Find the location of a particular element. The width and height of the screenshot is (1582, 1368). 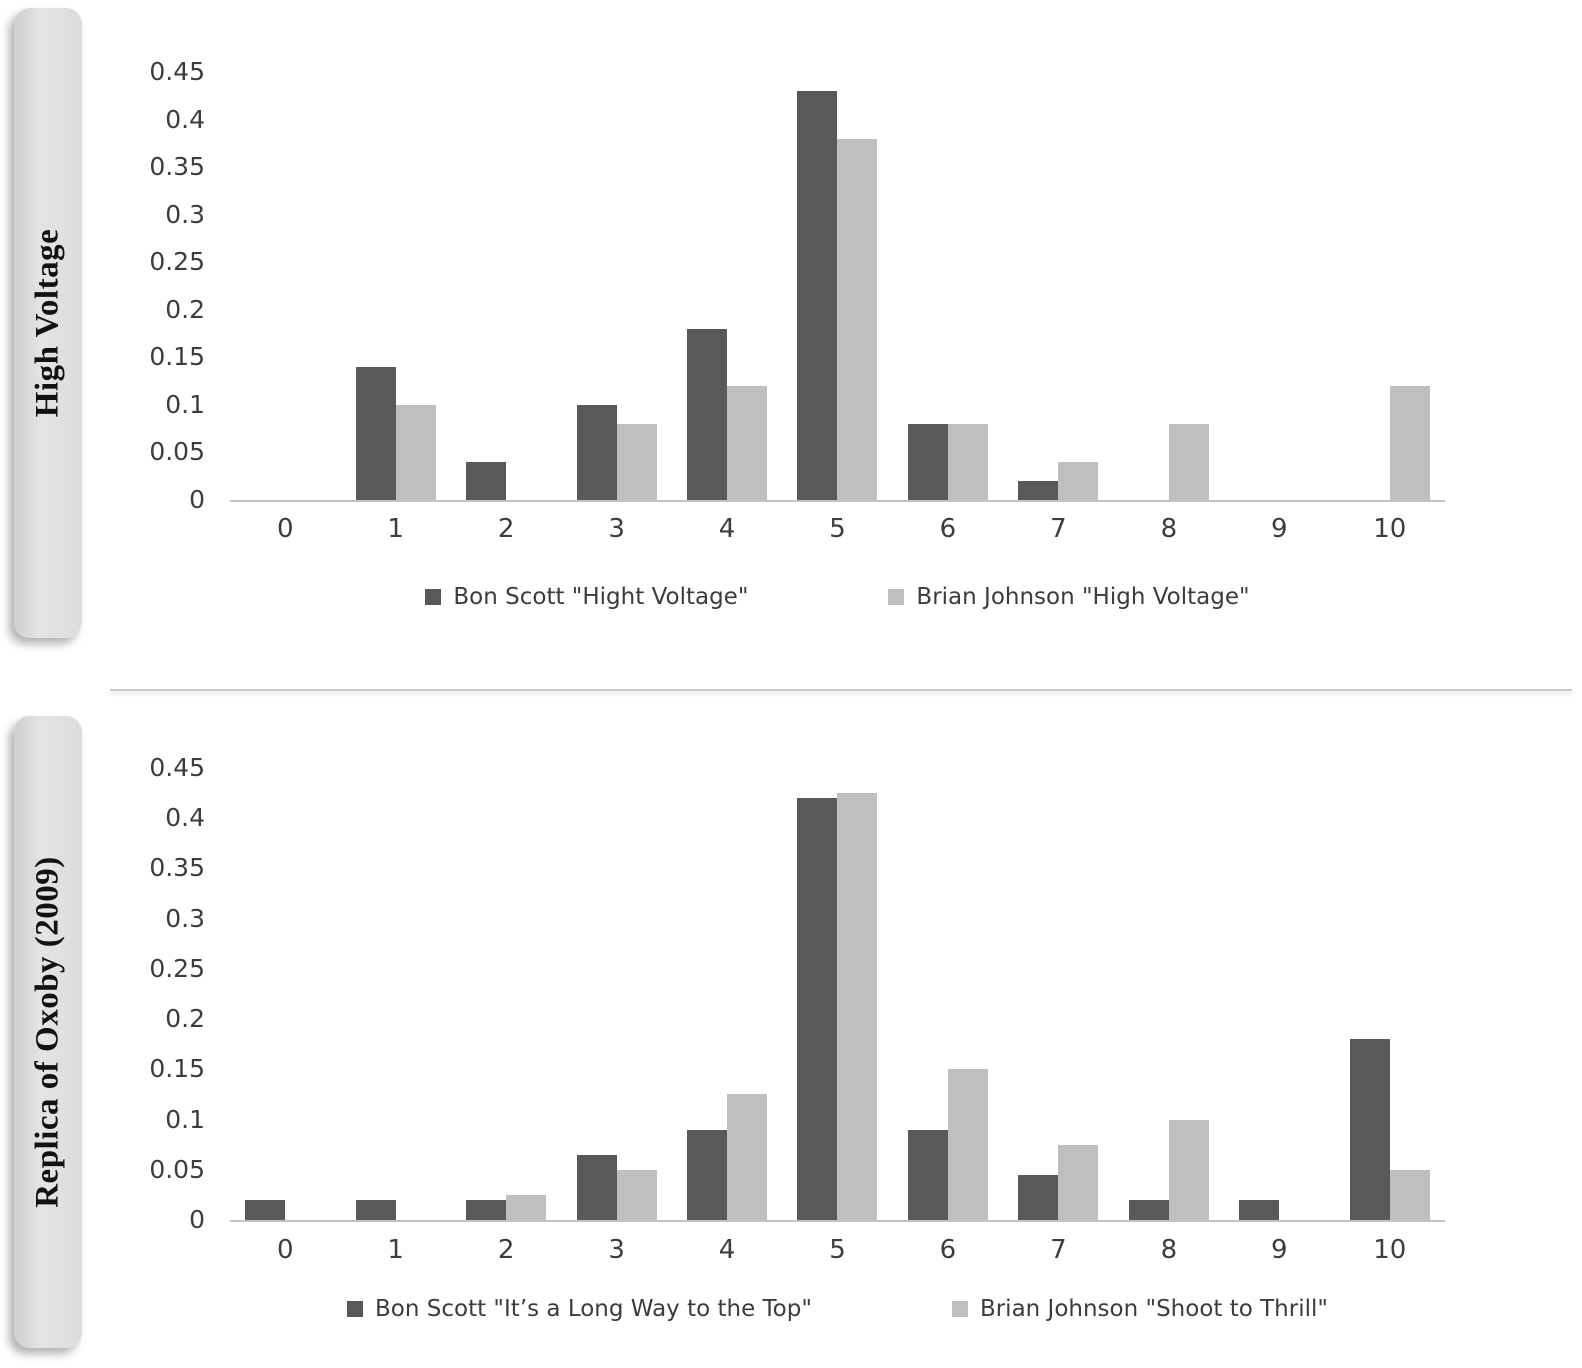

bar-dark-x0 is located at coordinates (265, 1209).